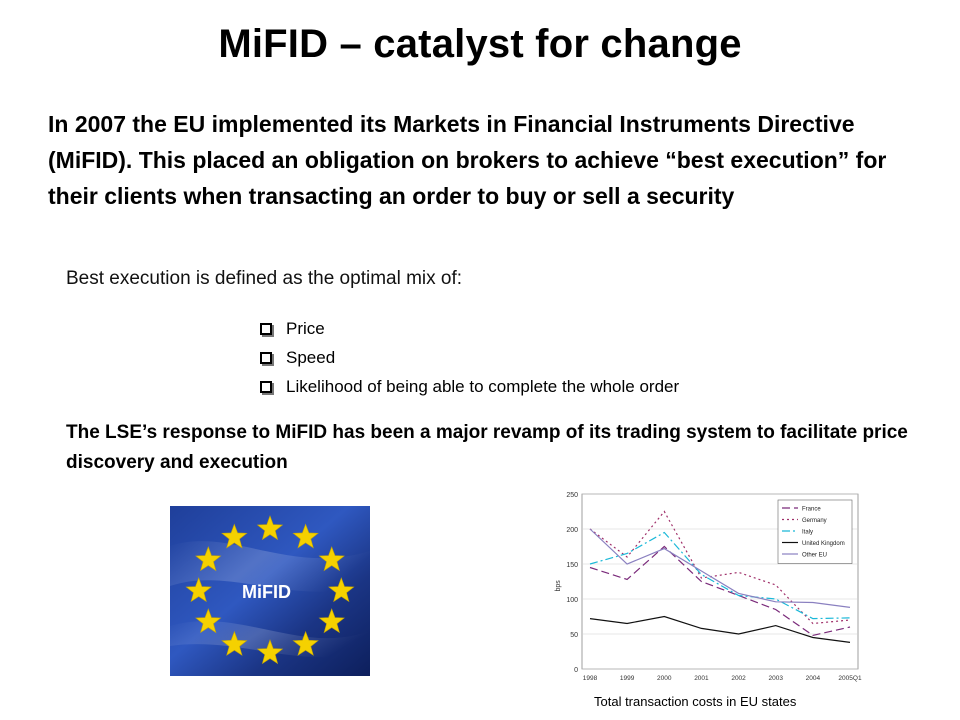 This screenshot has width=960, height=720. I want to click on list-item-label: Speed, so click(311, 357).